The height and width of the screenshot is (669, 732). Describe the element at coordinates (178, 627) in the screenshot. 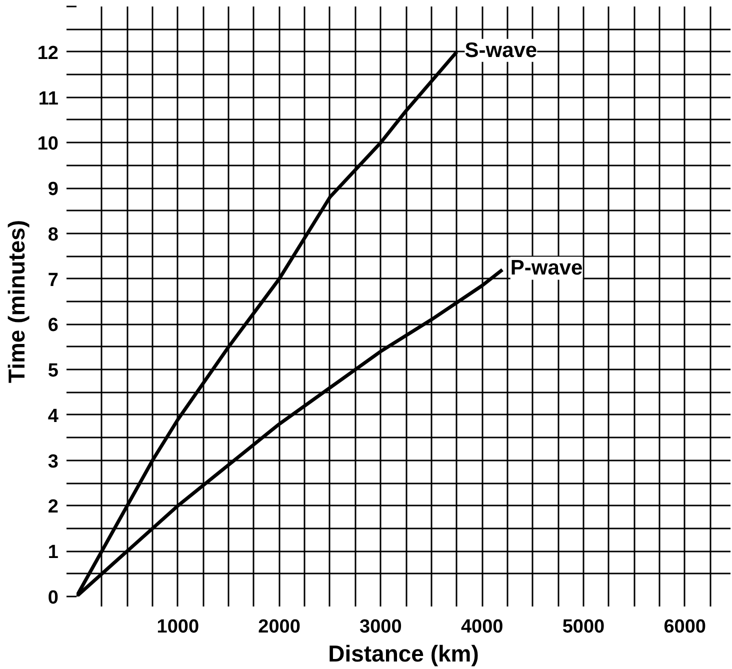

I see `x-tick-label: 1000` at that location.